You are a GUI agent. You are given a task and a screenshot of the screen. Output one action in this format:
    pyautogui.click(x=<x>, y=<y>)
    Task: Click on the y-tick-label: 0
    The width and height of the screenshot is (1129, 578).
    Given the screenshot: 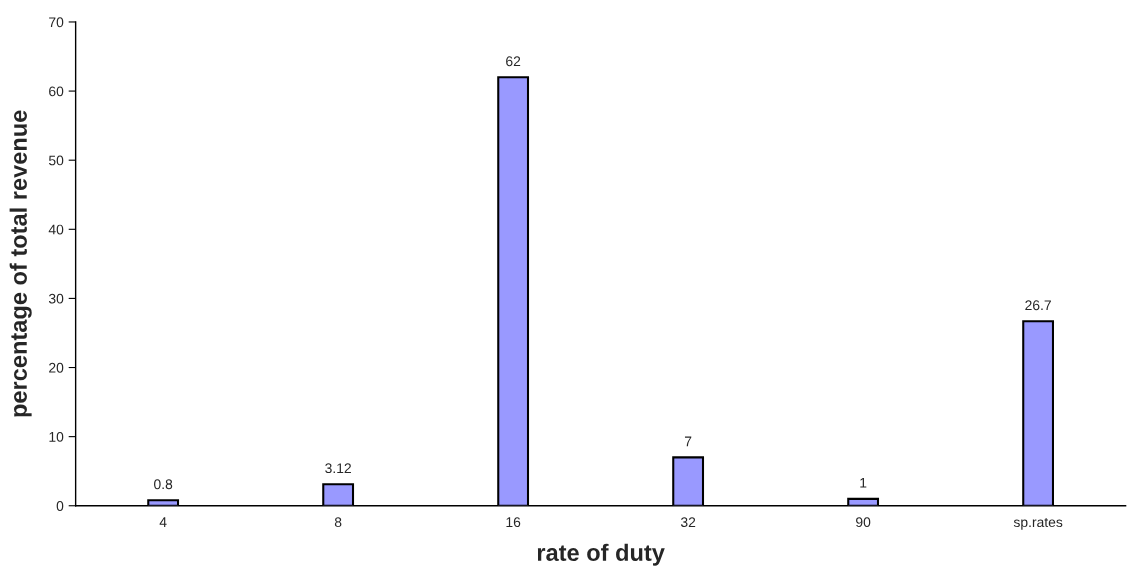 What is the action you would take?
    pyautogui.click(x=60, y=506)
    